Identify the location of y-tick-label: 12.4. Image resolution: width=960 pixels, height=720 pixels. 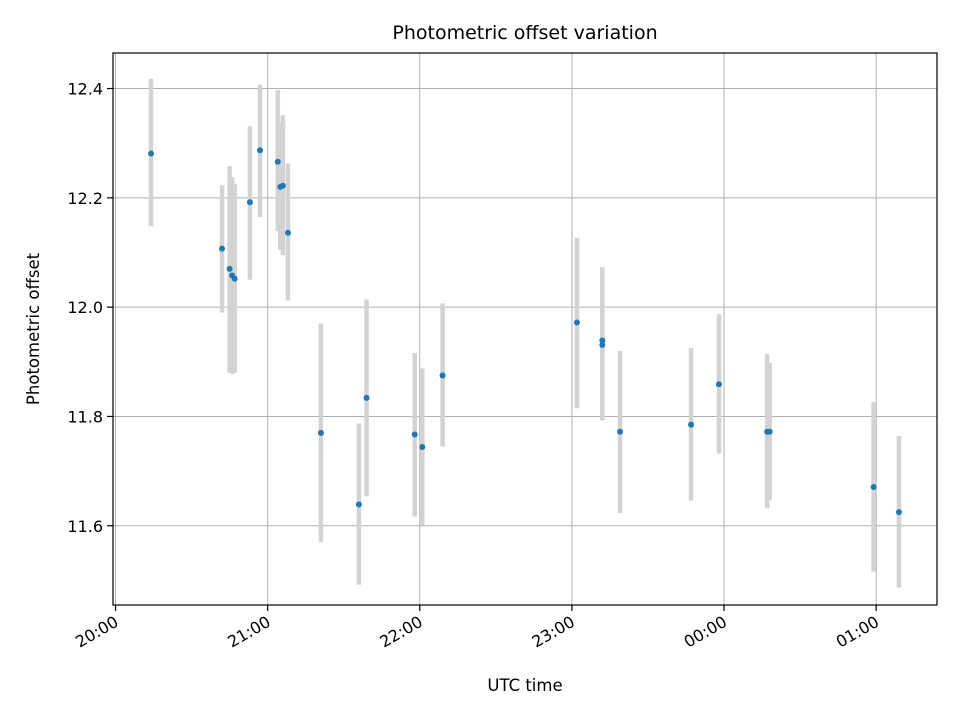
(85, 89).